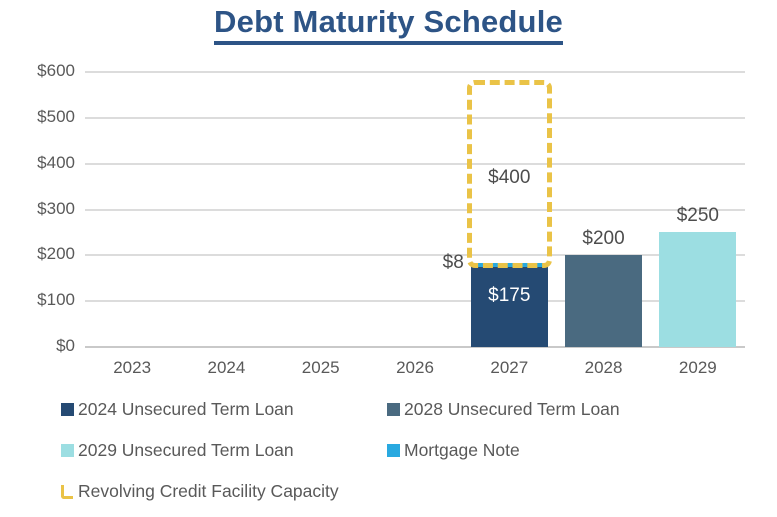 The image size is (777, 517). I want to click on bar-segment-2029-unsecured-term-loan, so click(698, 289).